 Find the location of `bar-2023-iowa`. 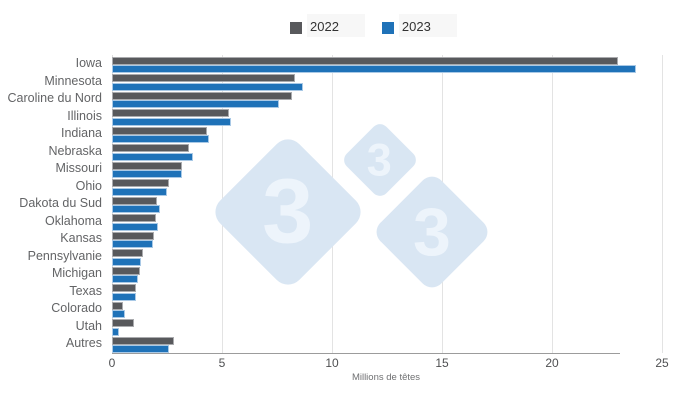

bar-2023-iowa is located at coordinates (374, 69).